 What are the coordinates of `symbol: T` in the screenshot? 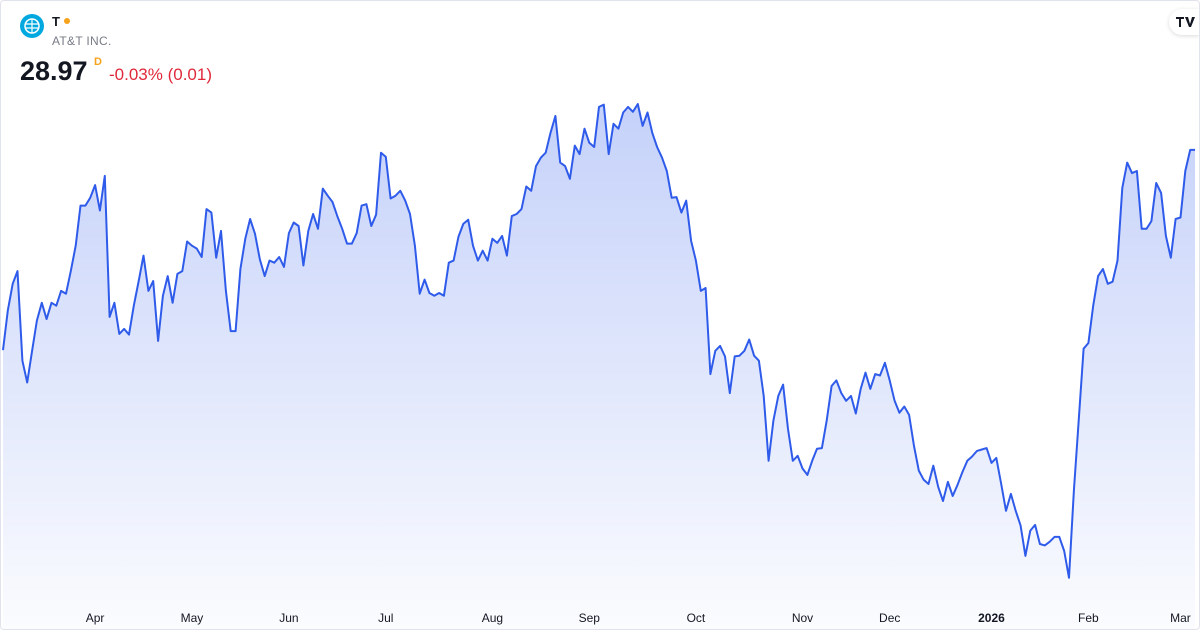 It's located at (56, 21).